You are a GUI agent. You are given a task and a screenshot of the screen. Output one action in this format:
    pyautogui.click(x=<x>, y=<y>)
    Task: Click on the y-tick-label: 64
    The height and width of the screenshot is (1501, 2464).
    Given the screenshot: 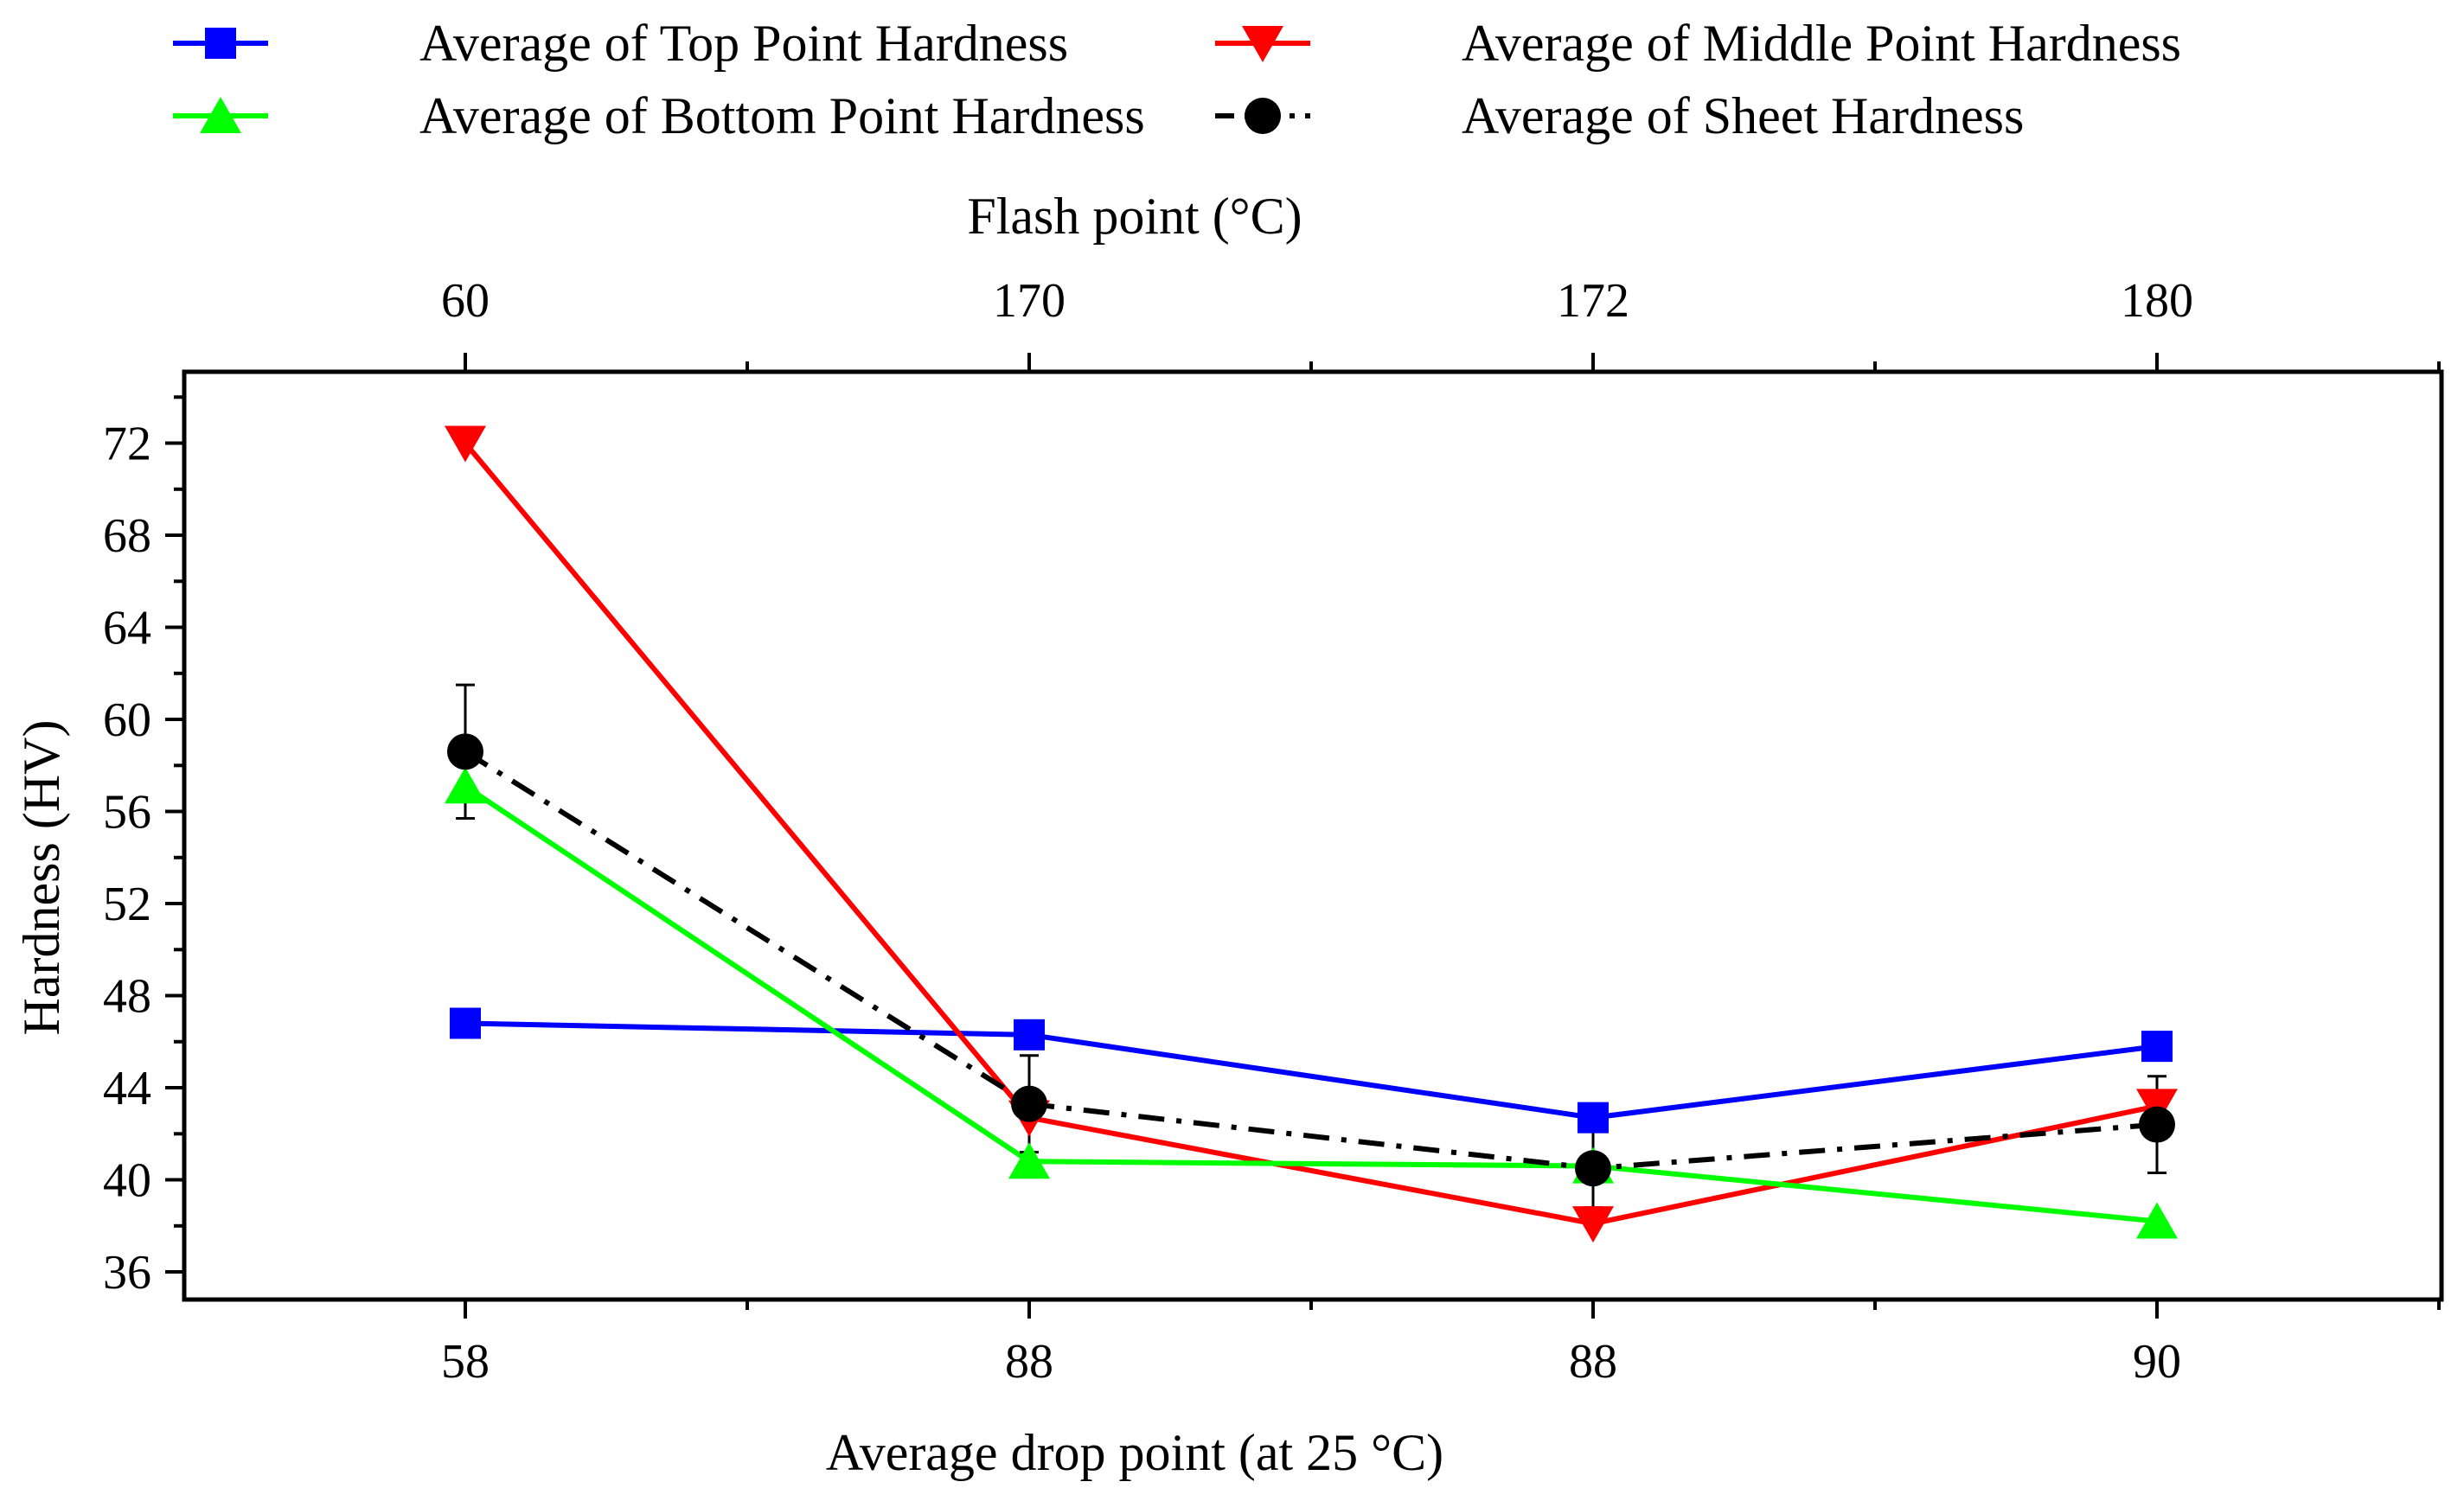 What is the action you would take?
    pyautogui.click(x=127, y=628)
    